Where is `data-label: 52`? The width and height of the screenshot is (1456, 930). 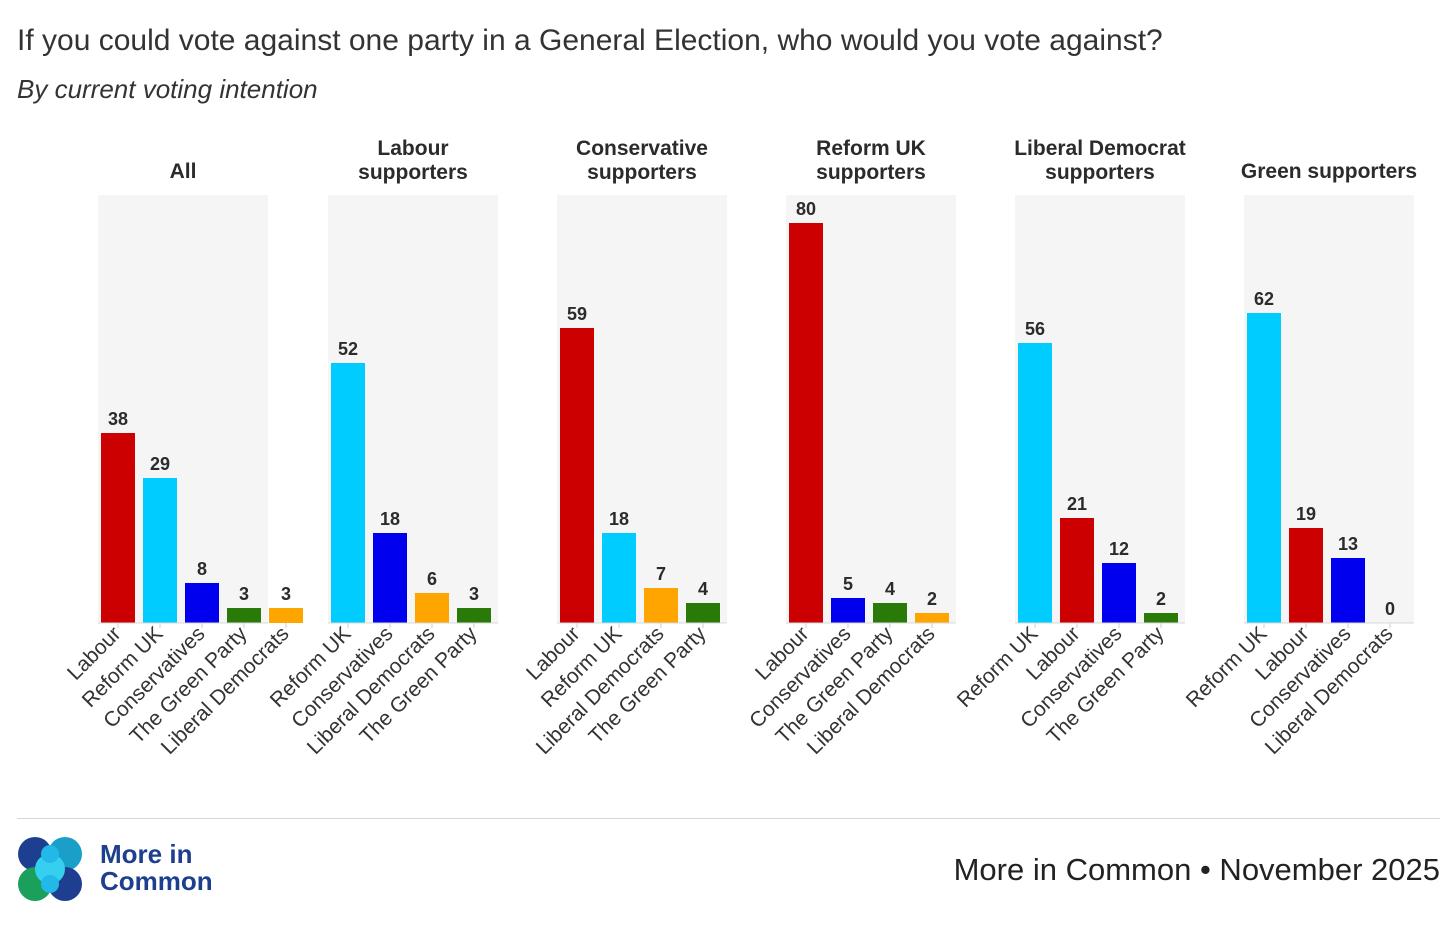 data-label: 52 is located at coordinates (348, 349).